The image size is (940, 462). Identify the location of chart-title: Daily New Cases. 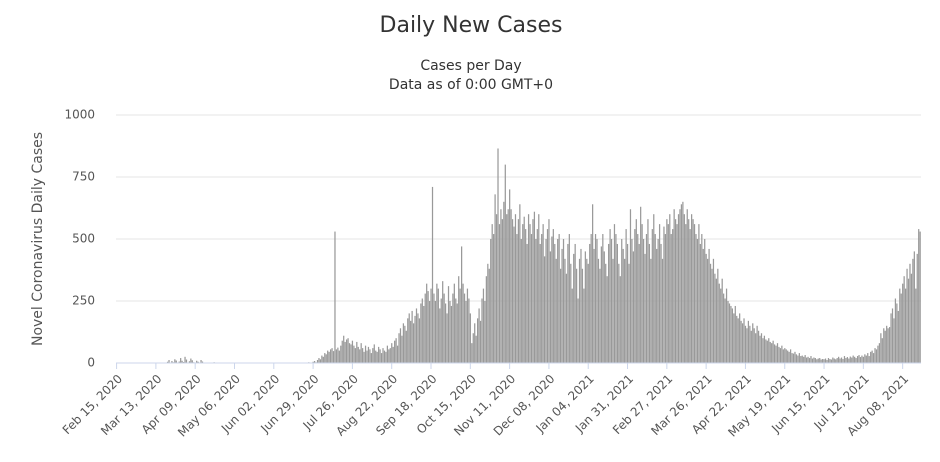
(471, 25).